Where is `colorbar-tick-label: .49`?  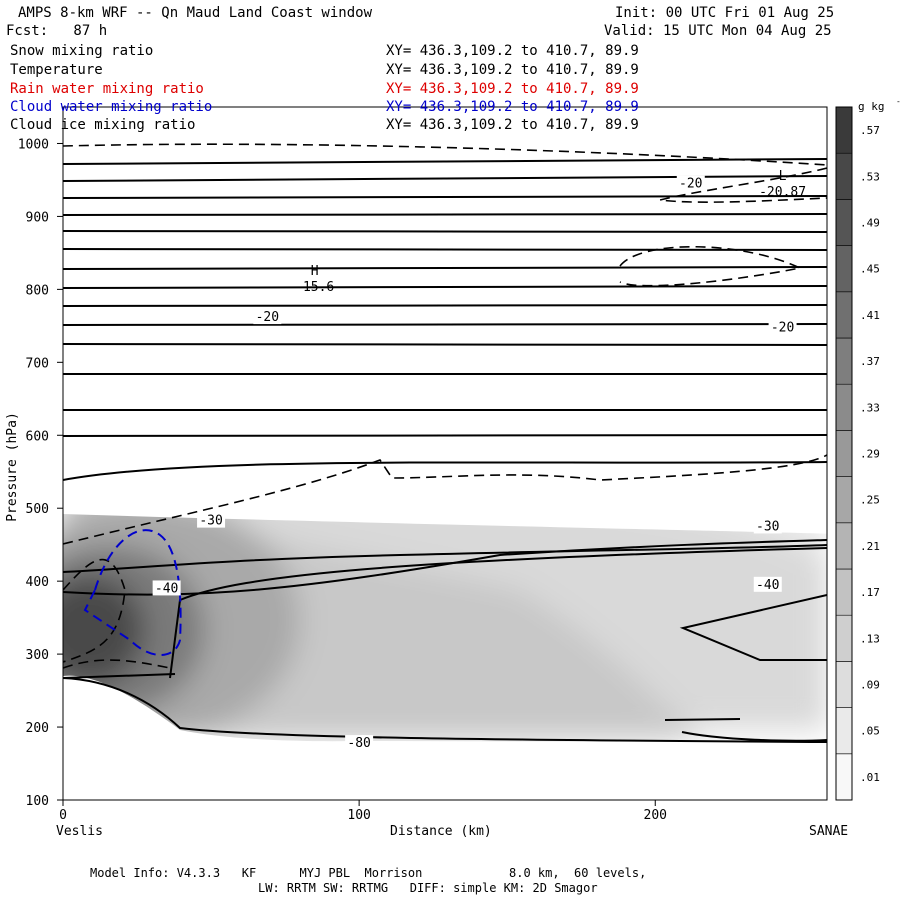
colorbar-tick-label: .49 is located at coordinates (870, 223).